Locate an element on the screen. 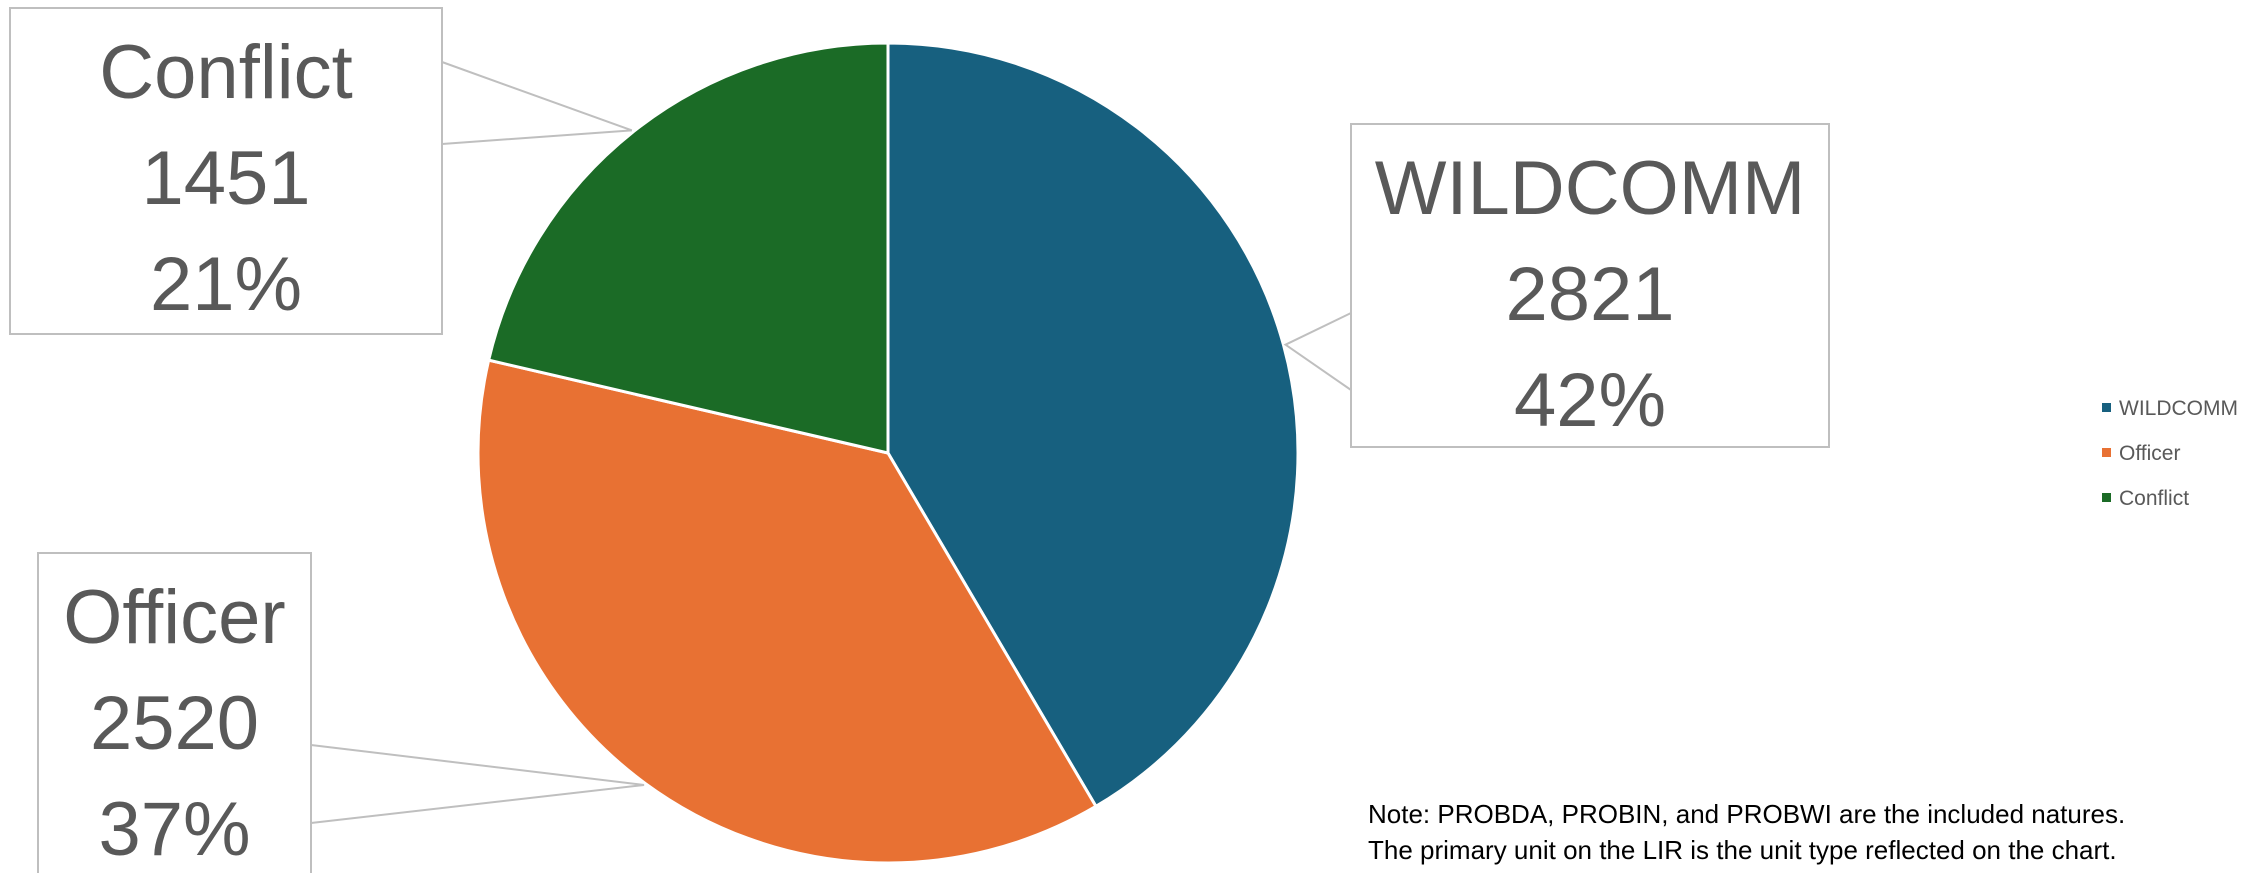 The width and height of the screenshot is (2258, 873). callout-value-label-conflict: 1451 is located at coordinates (225, 178).